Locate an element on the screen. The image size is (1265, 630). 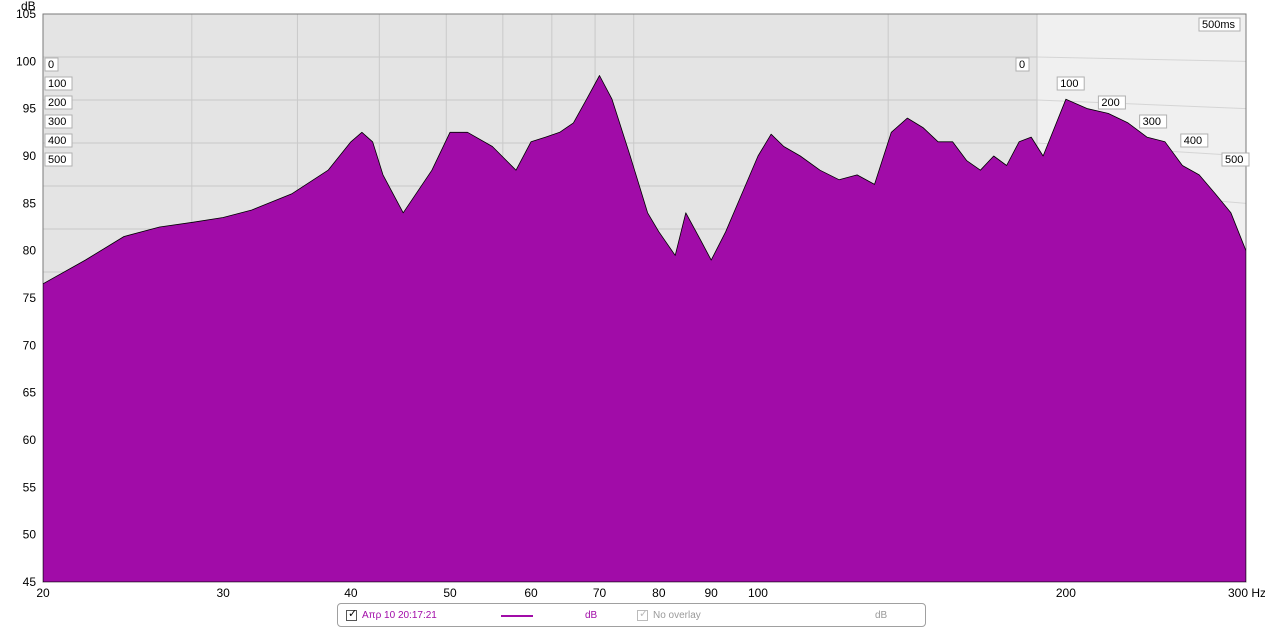
y-tick-label-2: 55 is located at coordinates (30, 487).